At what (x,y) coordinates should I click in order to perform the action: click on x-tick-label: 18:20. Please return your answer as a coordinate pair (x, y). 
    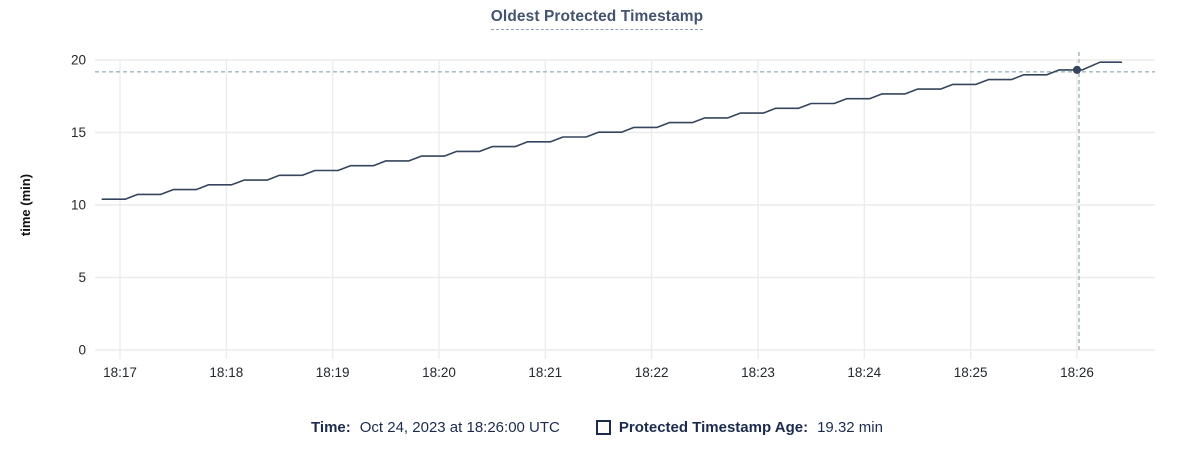
    Looking at the image, I should click on (439, 372).